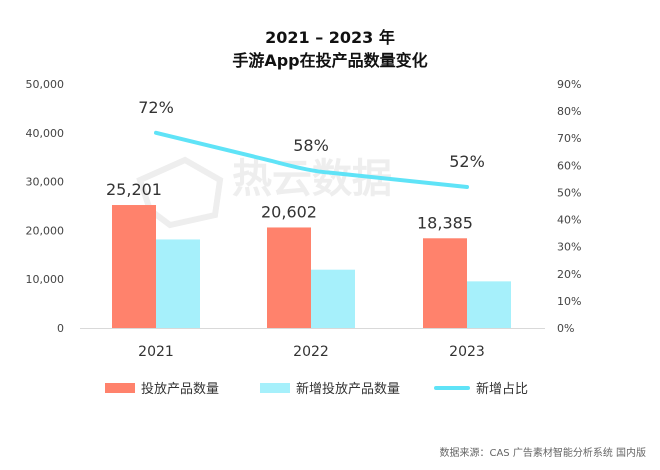 The width and height of the screenshot is (660, 470). I want to click on y-right-tick-label: 20%, so click(569, 274).